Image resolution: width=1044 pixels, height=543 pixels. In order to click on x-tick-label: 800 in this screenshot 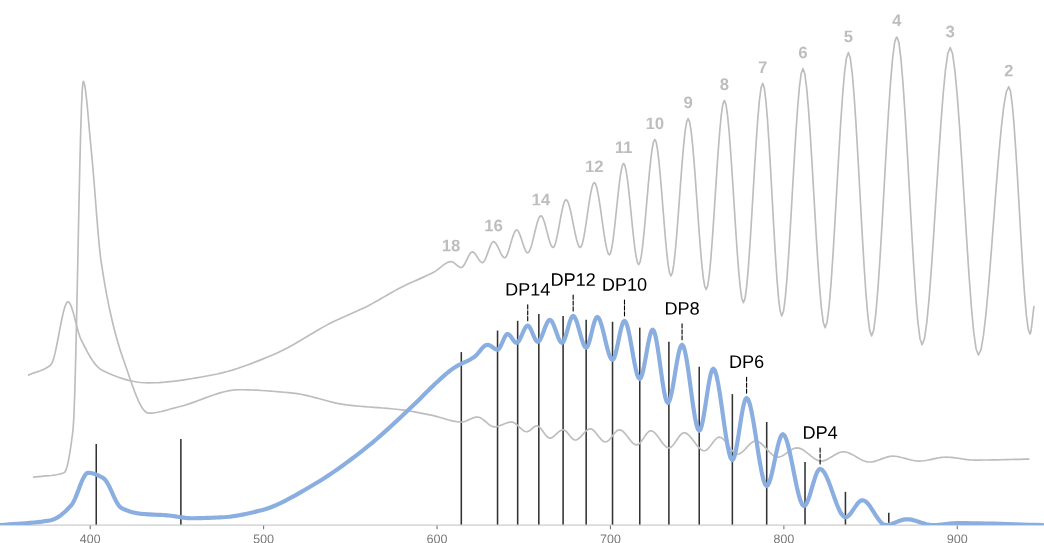, I will do `click(783, 538)`.